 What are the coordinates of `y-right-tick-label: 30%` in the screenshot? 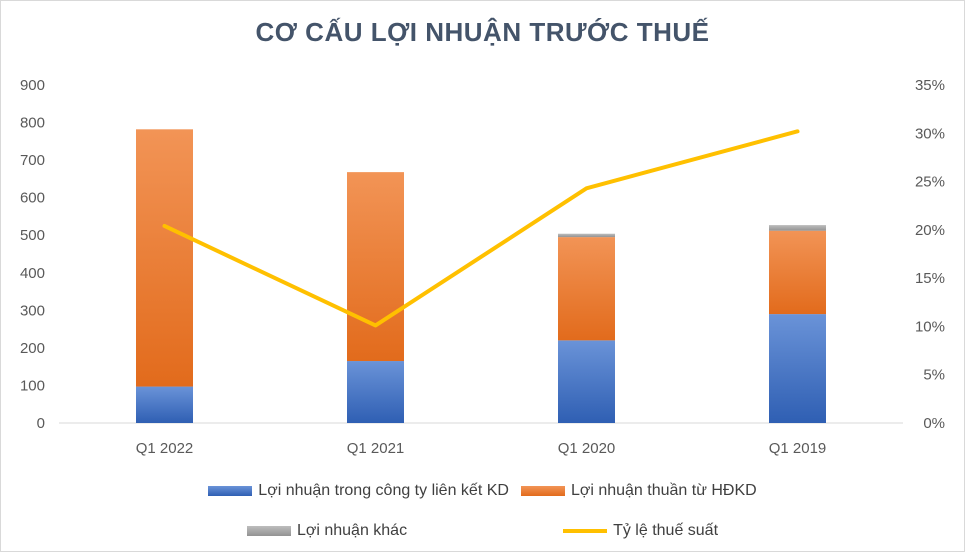 It's located at (930, 133).